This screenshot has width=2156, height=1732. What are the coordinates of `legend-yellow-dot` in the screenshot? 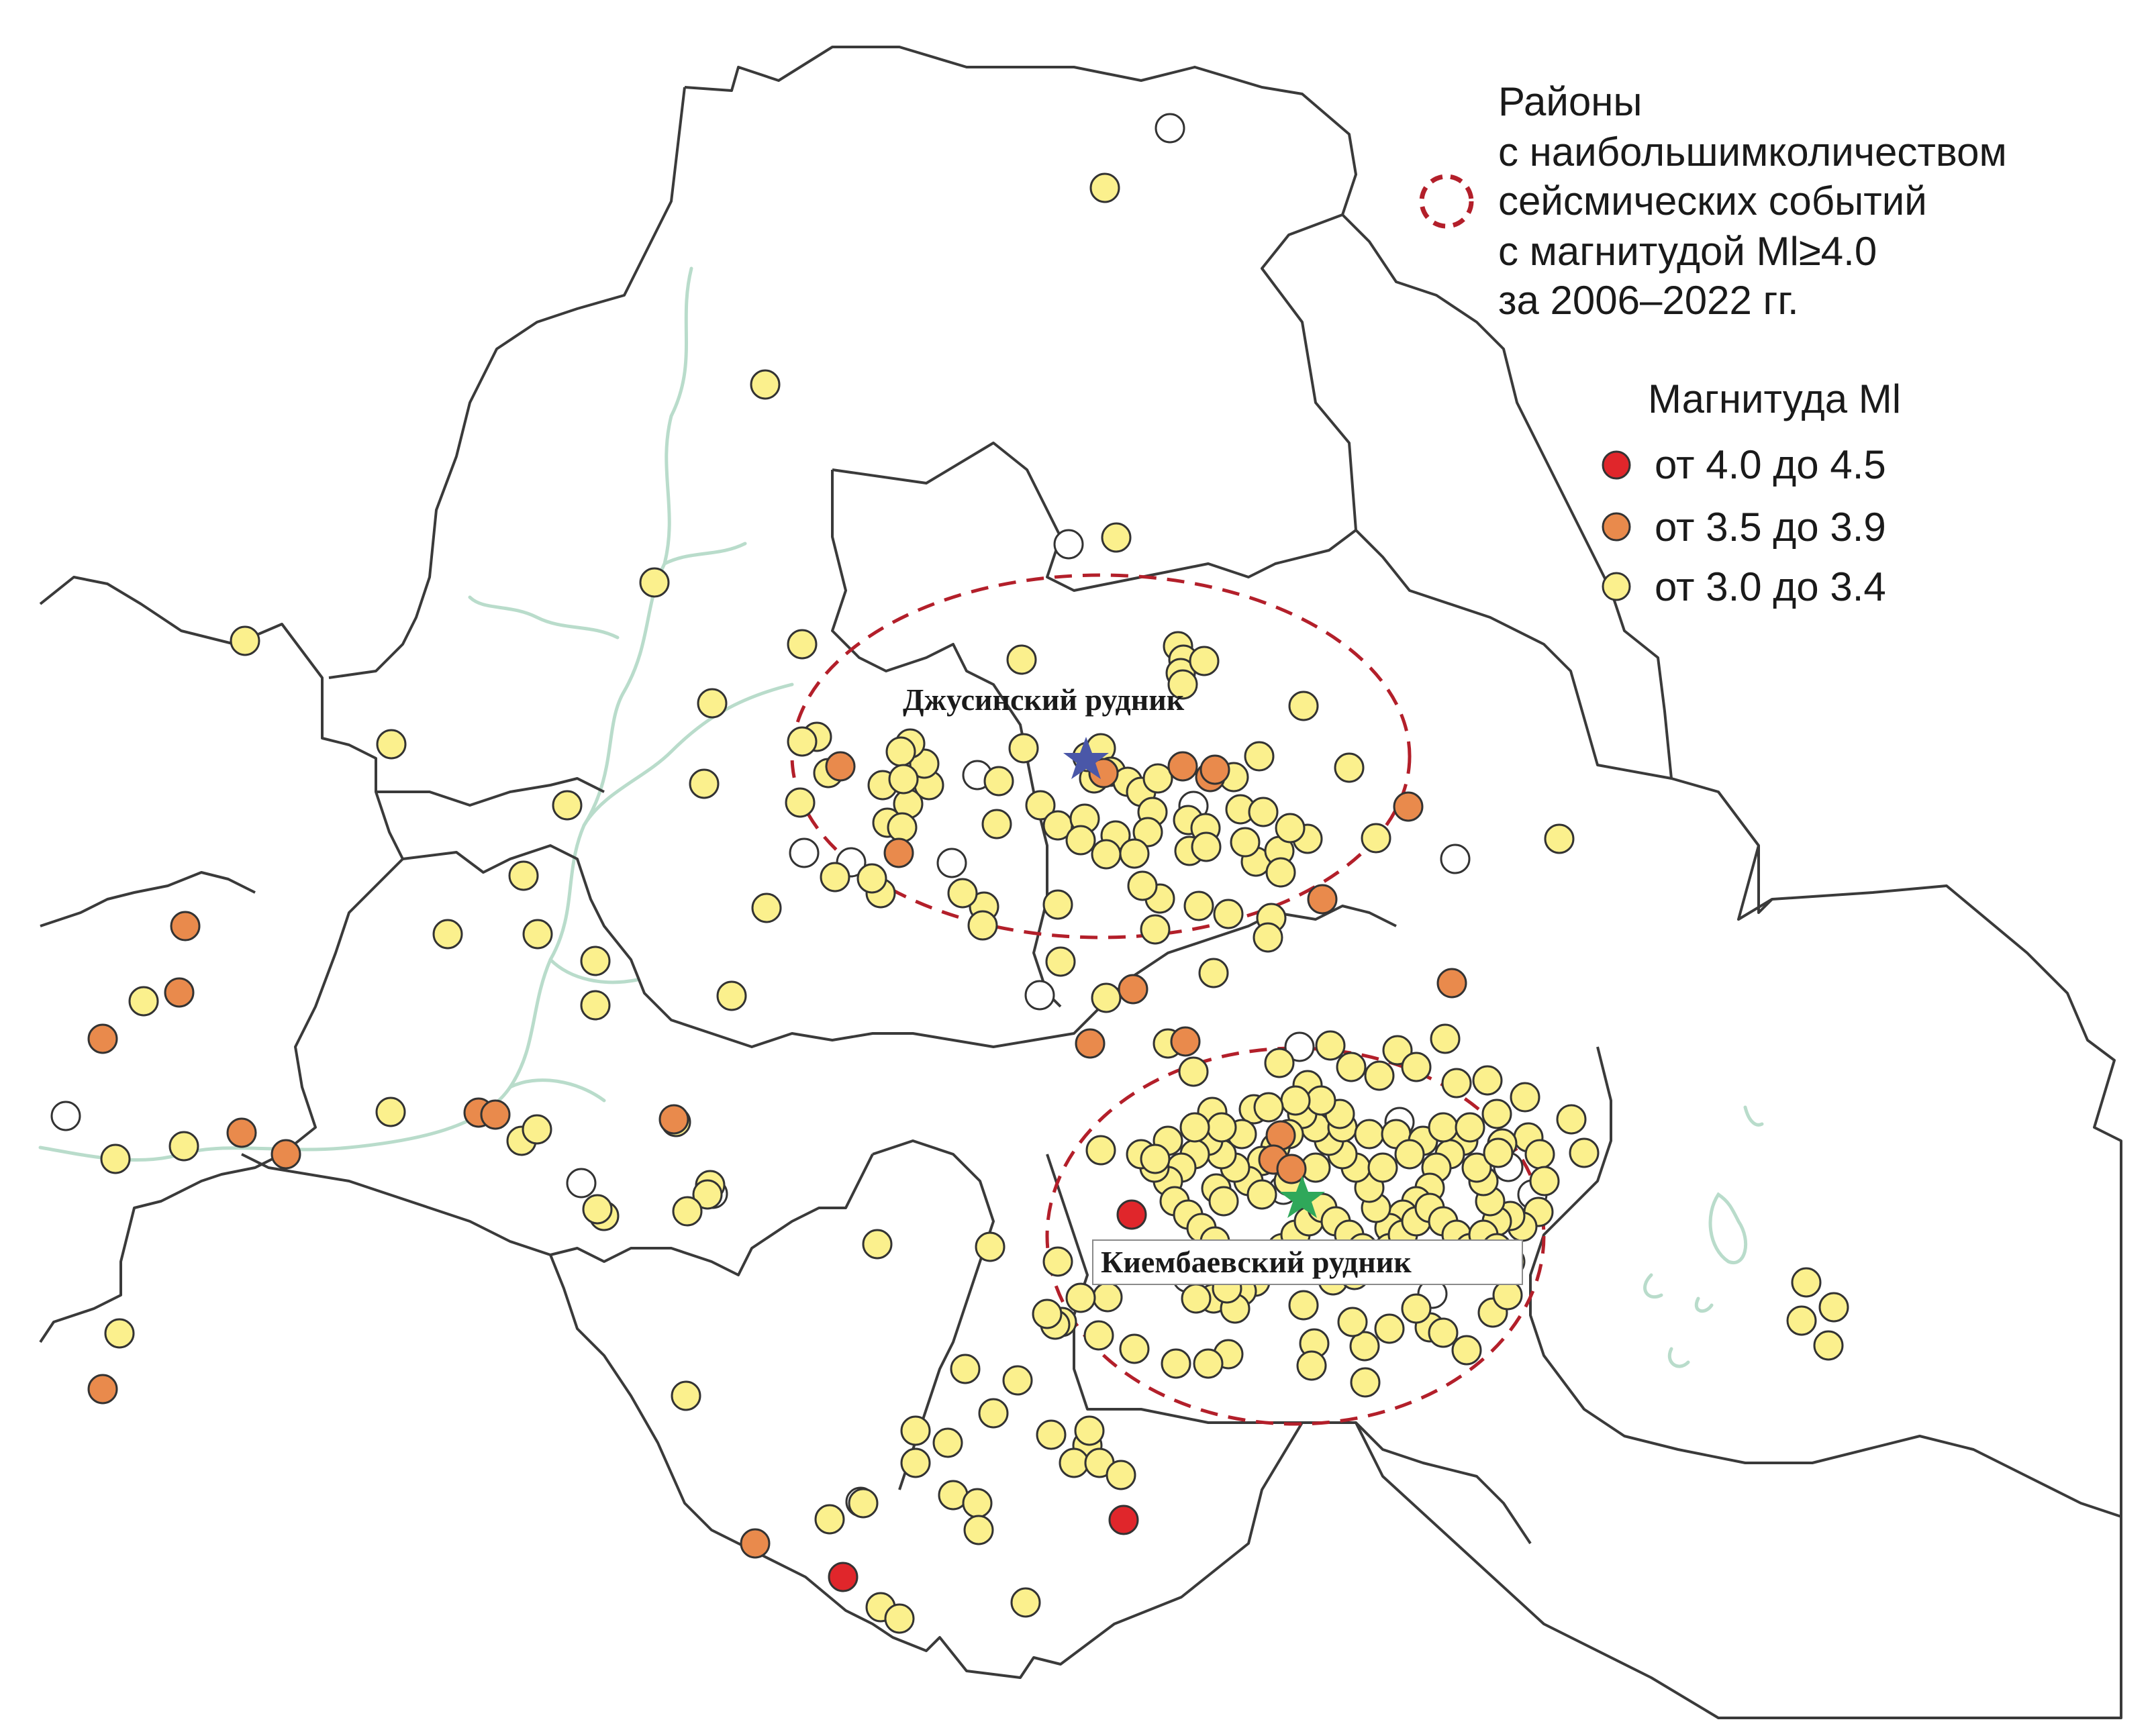 It's located at (1616, 586).